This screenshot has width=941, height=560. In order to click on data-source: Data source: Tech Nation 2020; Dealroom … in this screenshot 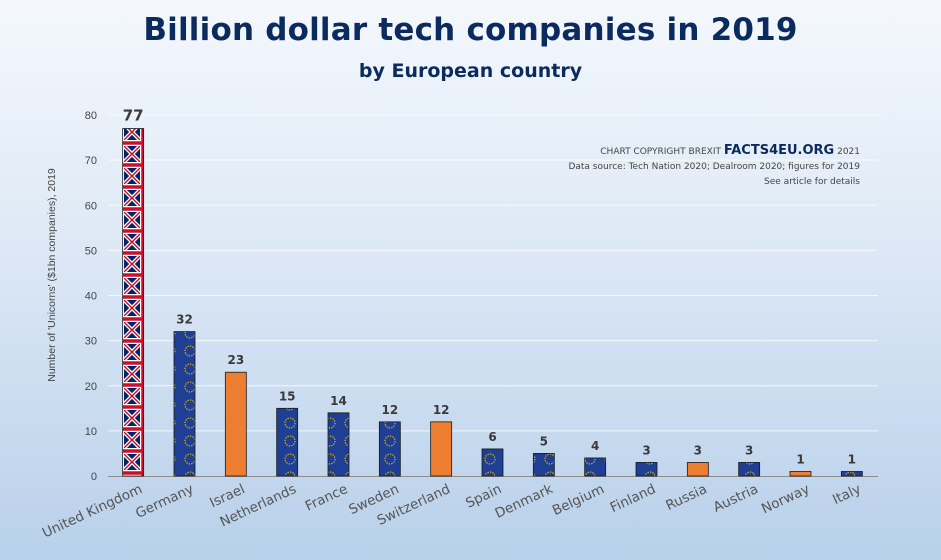, I will do `click(714, 167)`.